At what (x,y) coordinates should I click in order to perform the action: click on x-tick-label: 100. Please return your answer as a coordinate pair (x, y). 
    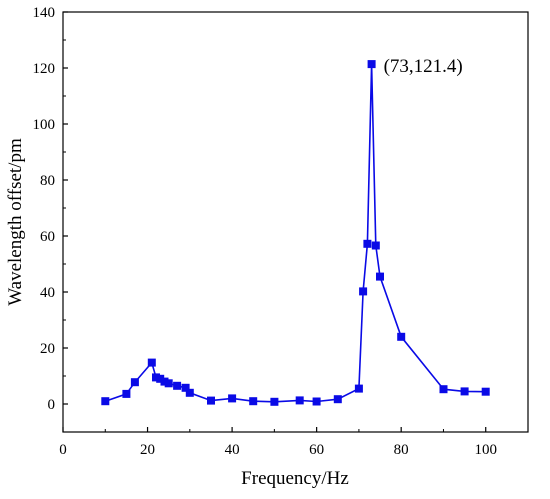
    Looking at the image, I should click on (485, 450).